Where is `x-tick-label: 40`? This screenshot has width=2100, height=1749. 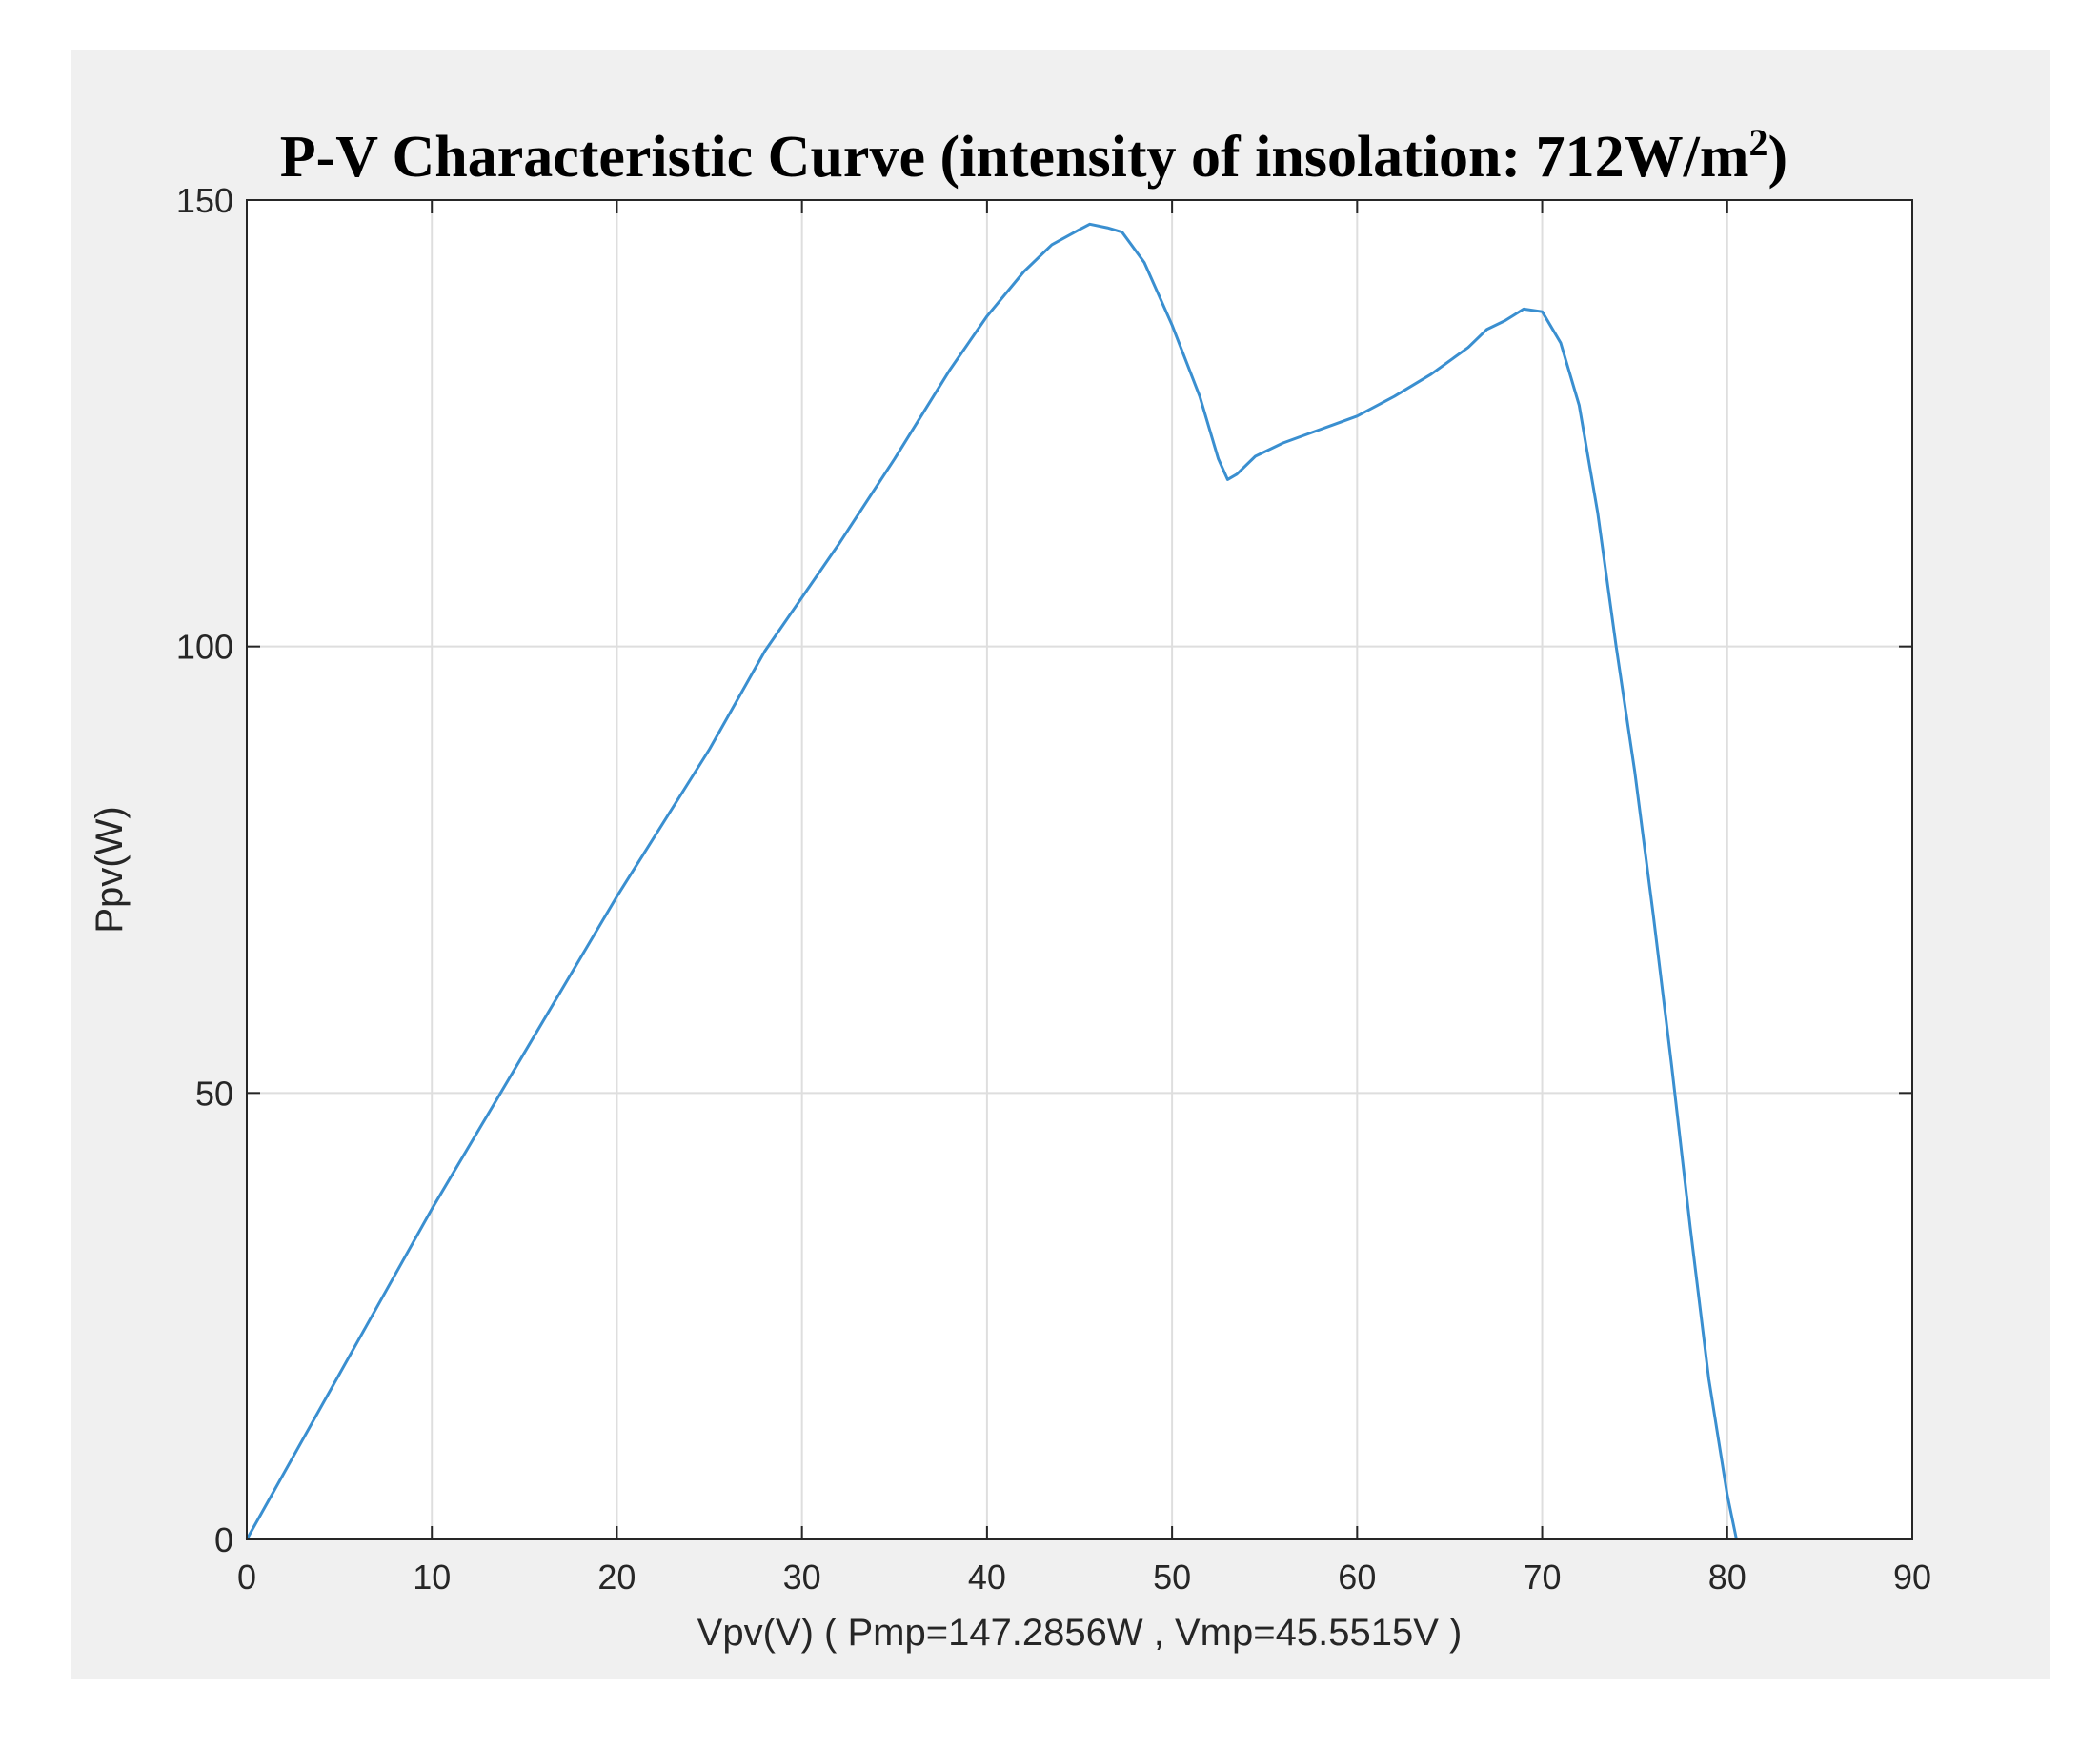
x-tick-label: 40 is located at coordinates (987, 1578).